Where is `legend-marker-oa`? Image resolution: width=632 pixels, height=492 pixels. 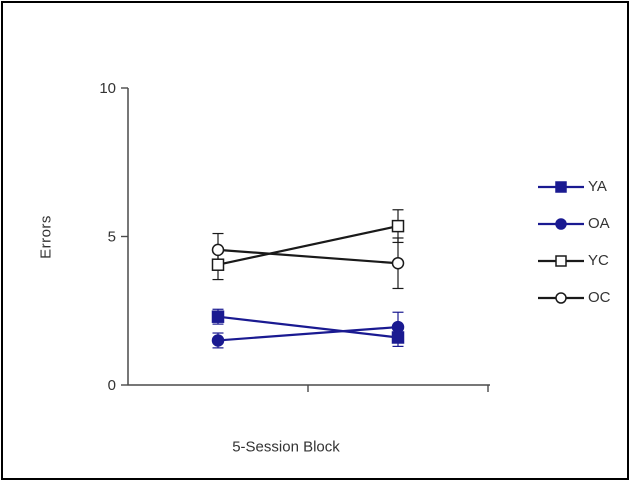
legend-marker-oa is located at coordinates (561, 224).